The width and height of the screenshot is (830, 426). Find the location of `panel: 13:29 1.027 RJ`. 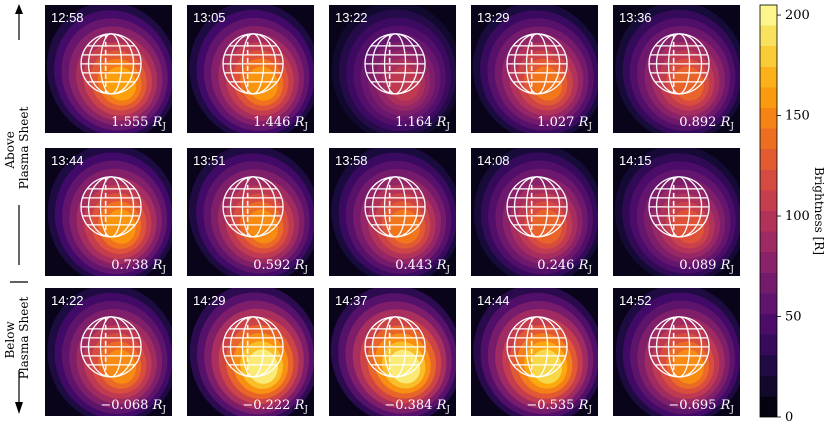

panel: 13:29 1.027 RJ is located at coordinates (534, 69).